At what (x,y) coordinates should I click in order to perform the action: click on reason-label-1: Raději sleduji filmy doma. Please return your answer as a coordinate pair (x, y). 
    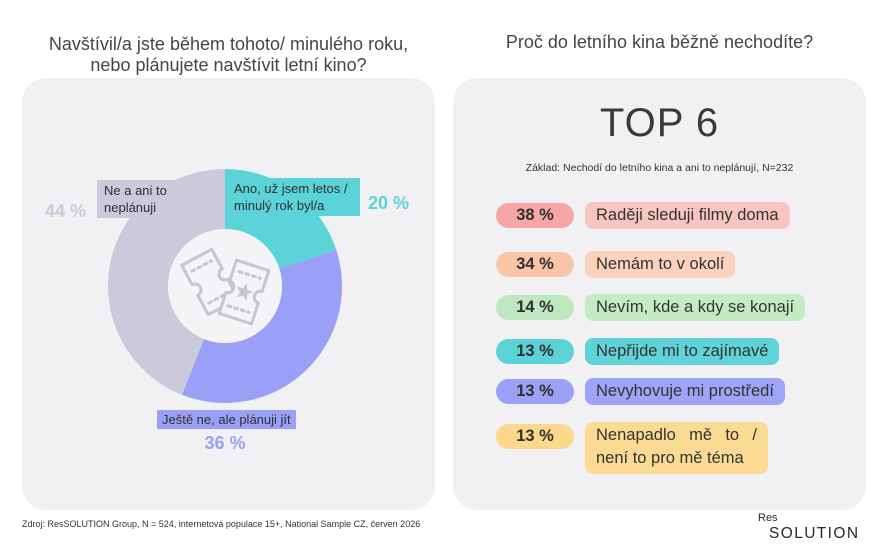
    Looking at the image, I should click on (687, 215).